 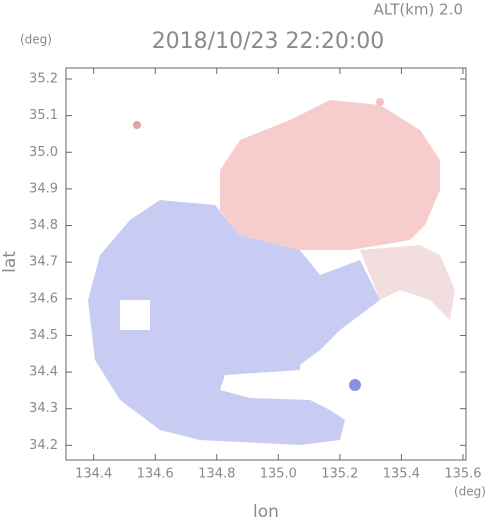 What do you see at coordinates (43, 152) in the screenshot?
I see `y-tick-label: 35.0` at bounding box center [43, 152].